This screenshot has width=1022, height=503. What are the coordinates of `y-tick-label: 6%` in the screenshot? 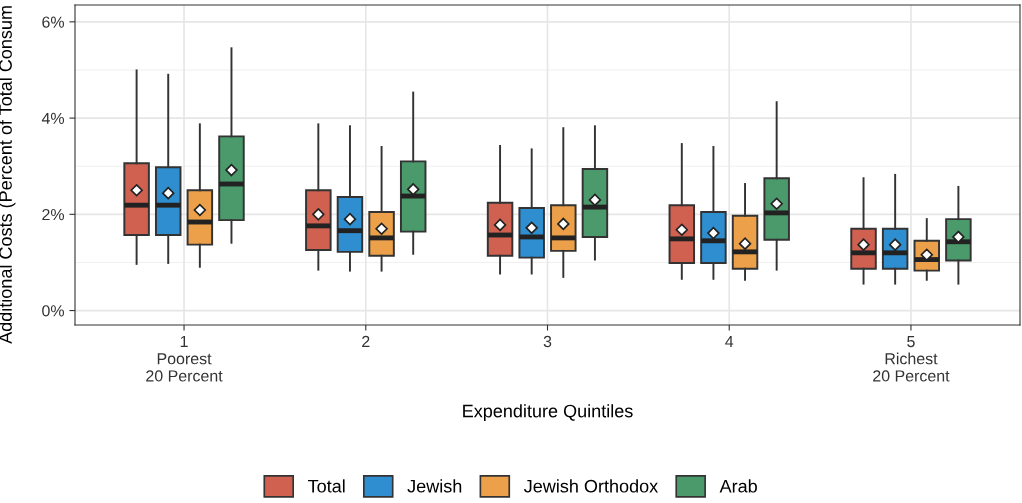 It's located at (53, 22).